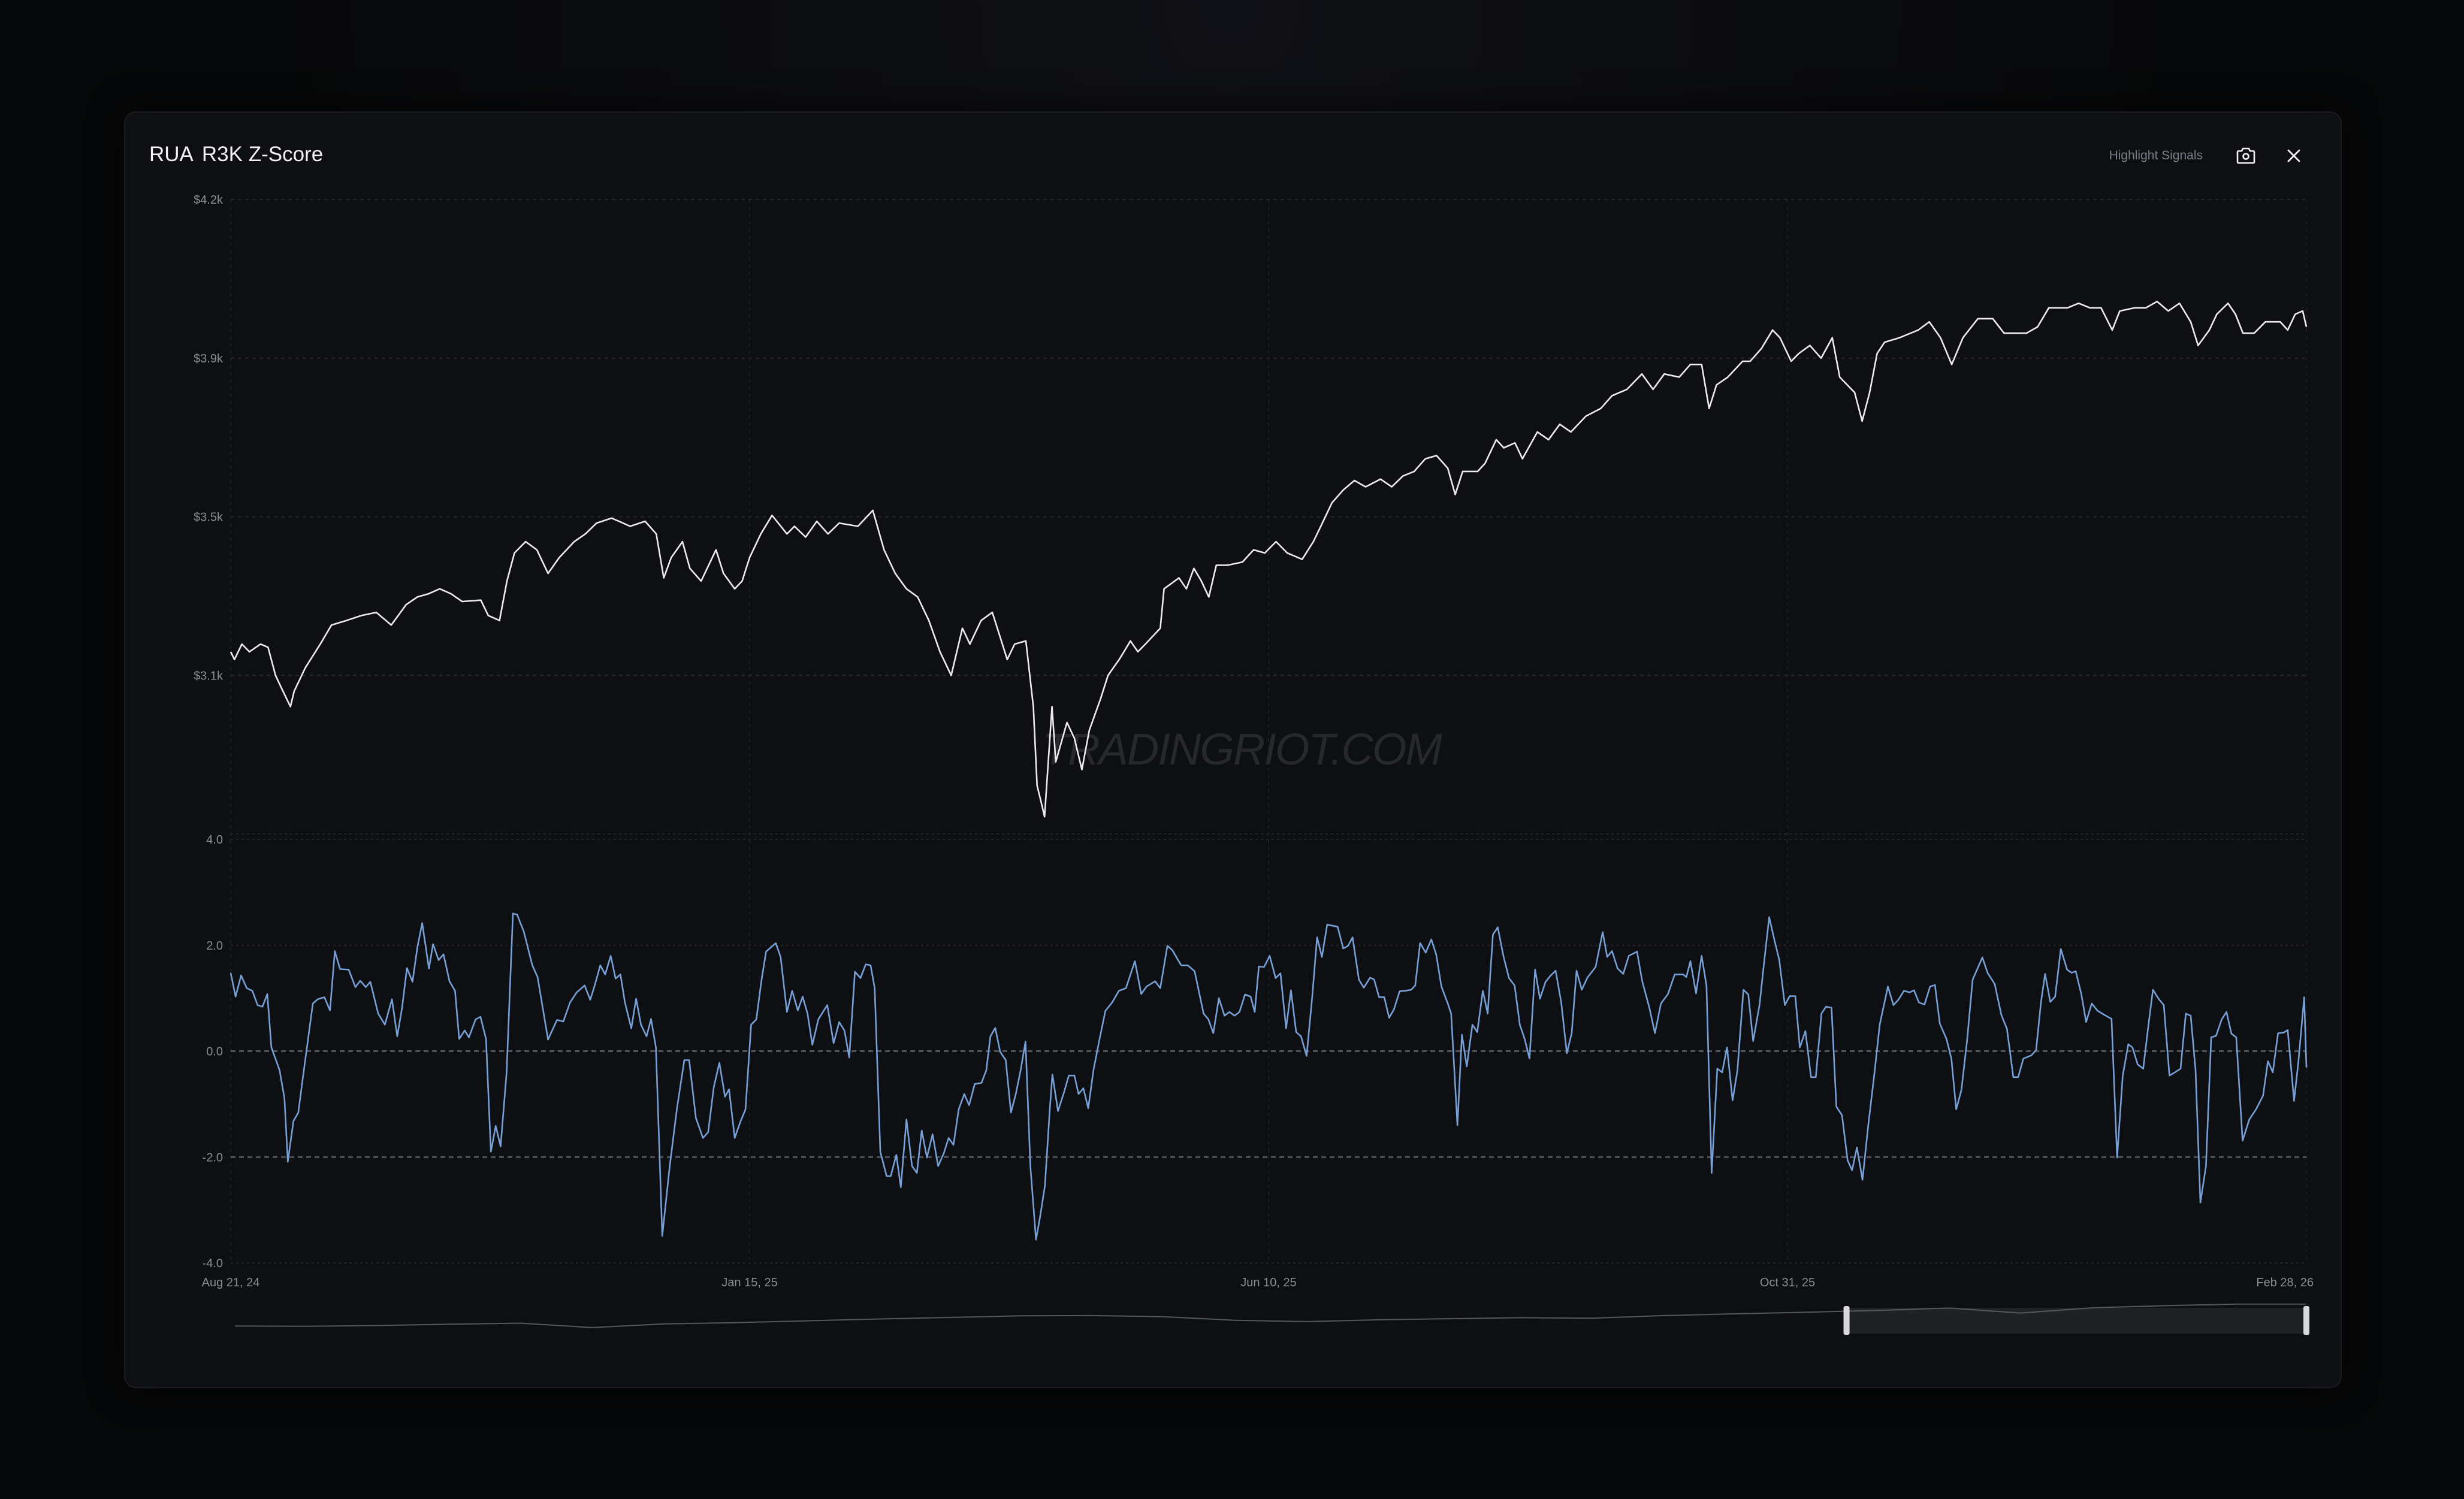 The height and width of the screenshot is (1499, 2464). What do you see at coordinates (262, 154) in the screenshot?
I see `title-name: R3K Z-Score` at bounding box center [262, 154].